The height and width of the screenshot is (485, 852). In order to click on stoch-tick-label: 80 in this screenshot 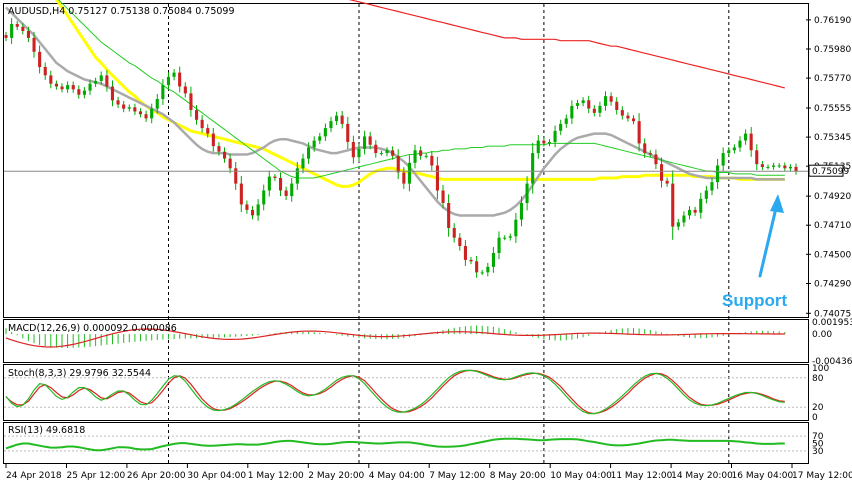, I will do `click(818, 379)`.